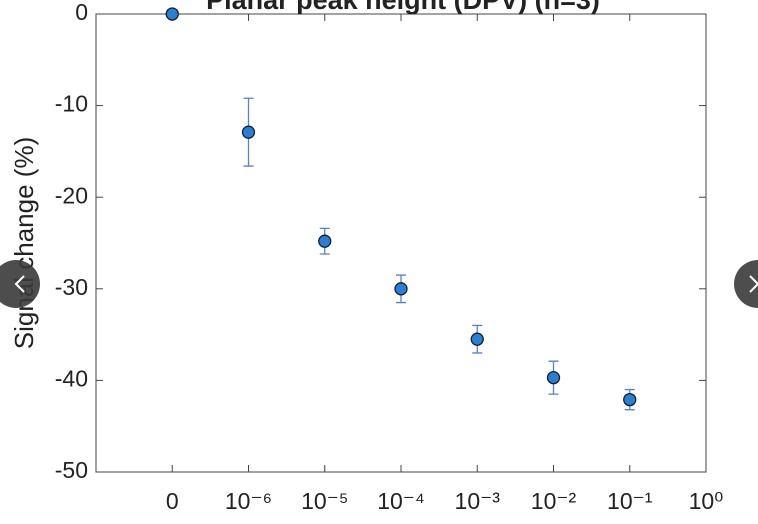 This screenshot has width=758, height=524. What do you see at coordinates (401, 501) in the screenshot?
I see `x-tick-label: 10⁻⁴` at bounding box center [401, 501].